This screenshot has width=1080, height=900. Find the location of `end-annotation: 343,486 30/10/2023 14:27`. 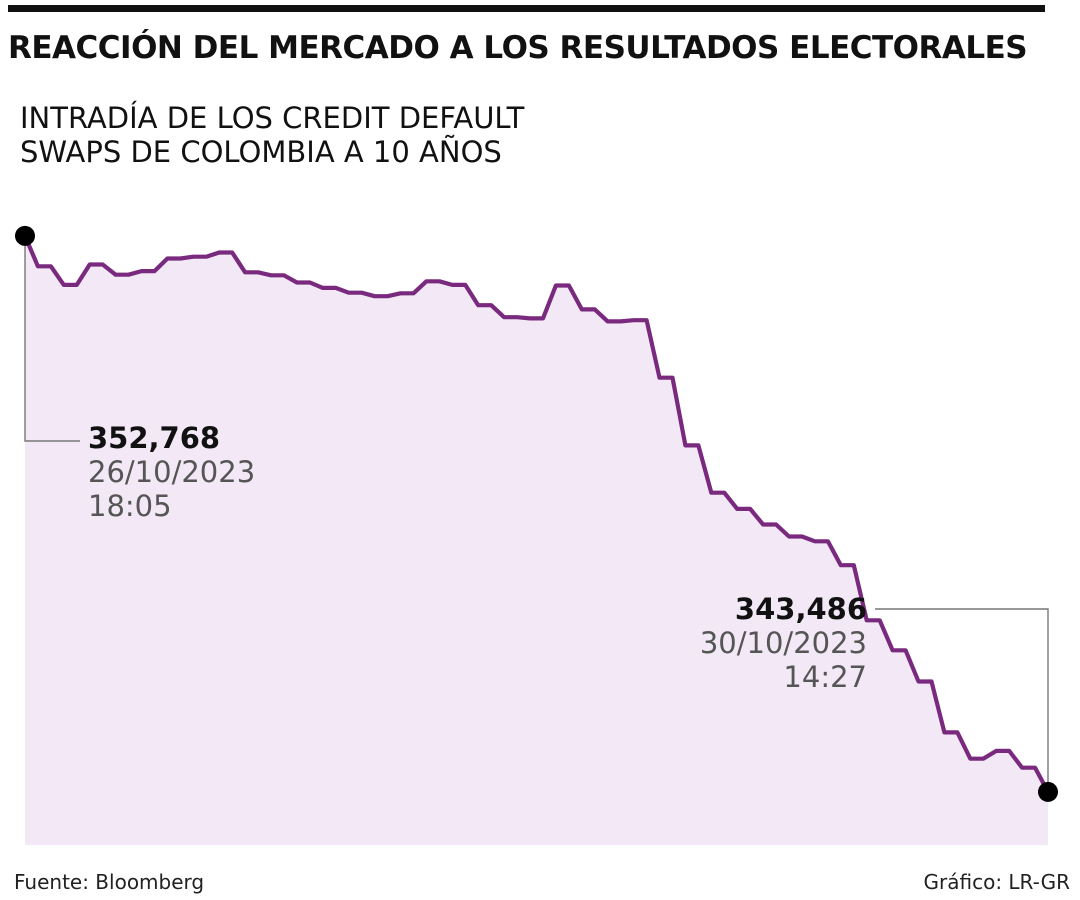

end-annotation: 343,486 30/10/2023 14:27 is located at coordinates (783, 643).